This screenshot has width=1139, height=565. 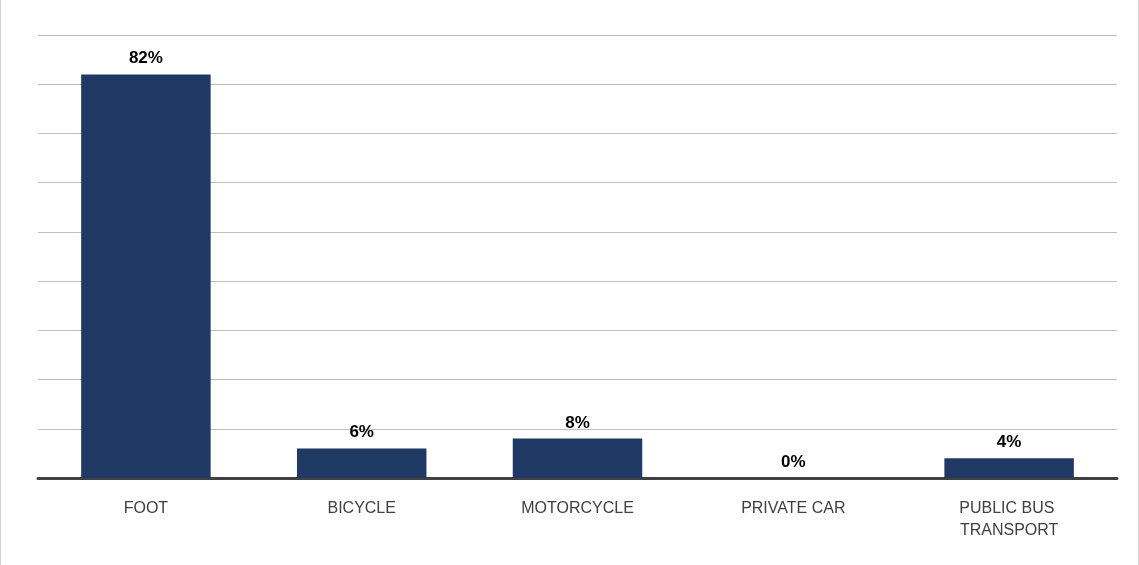 What do you see at coordinates (361, 507) in the screenshot?
I see `x-tick-label: BICYCLE` at bounding box center [361, 507].